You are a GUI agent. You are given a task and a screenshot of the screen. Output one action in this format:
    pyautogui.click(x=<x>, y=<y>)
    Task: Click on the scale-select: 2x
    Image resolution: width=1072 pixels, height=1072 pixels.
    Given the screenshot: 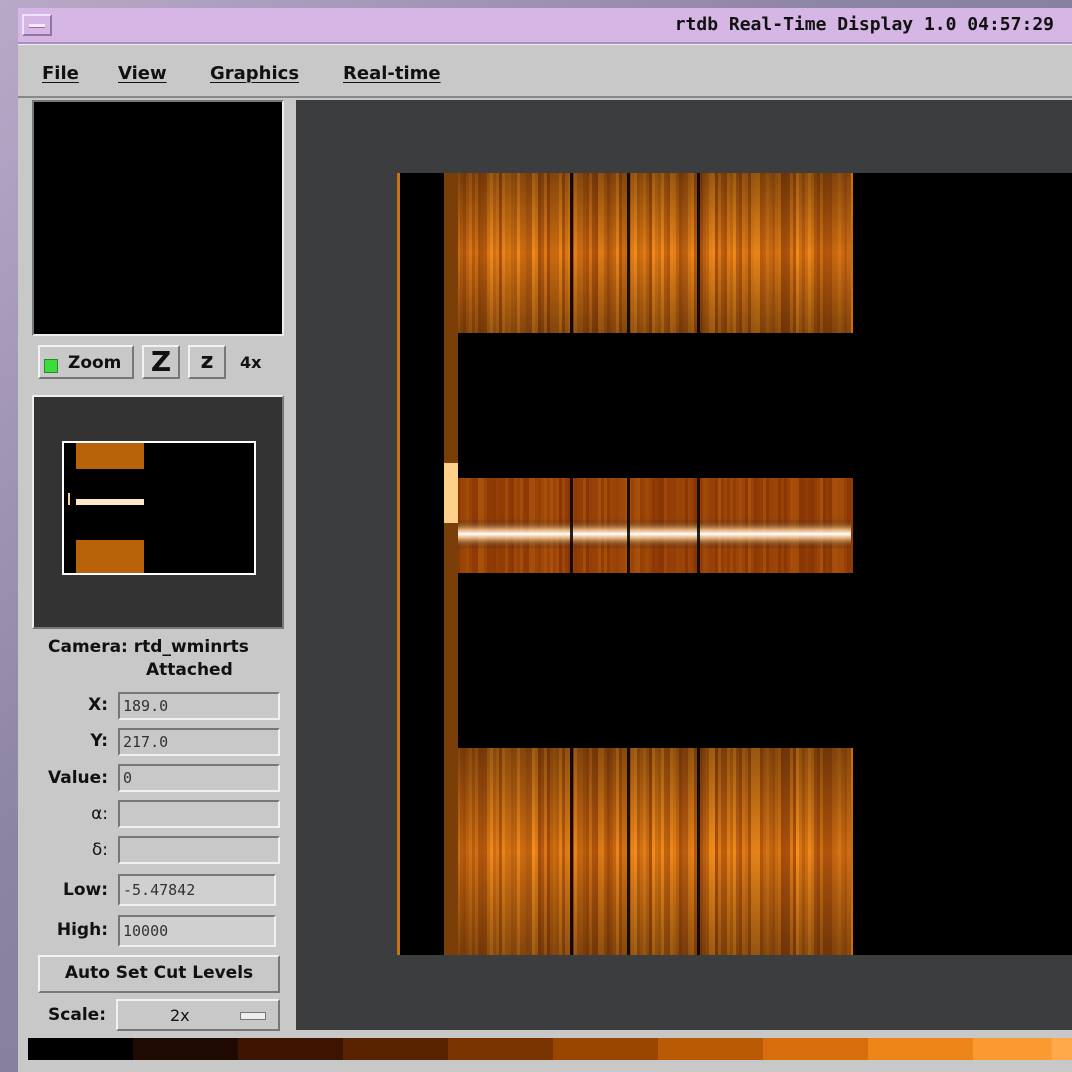 What is the action you would take?
    pyautogui.click(x=198, y=1015)
    